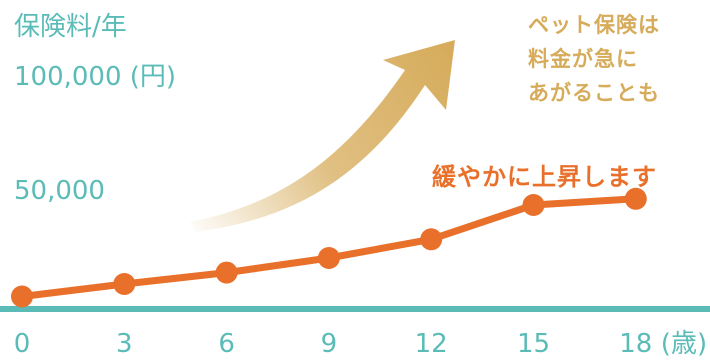  I want to click on x-tick-label: 15, so click(533, 344).